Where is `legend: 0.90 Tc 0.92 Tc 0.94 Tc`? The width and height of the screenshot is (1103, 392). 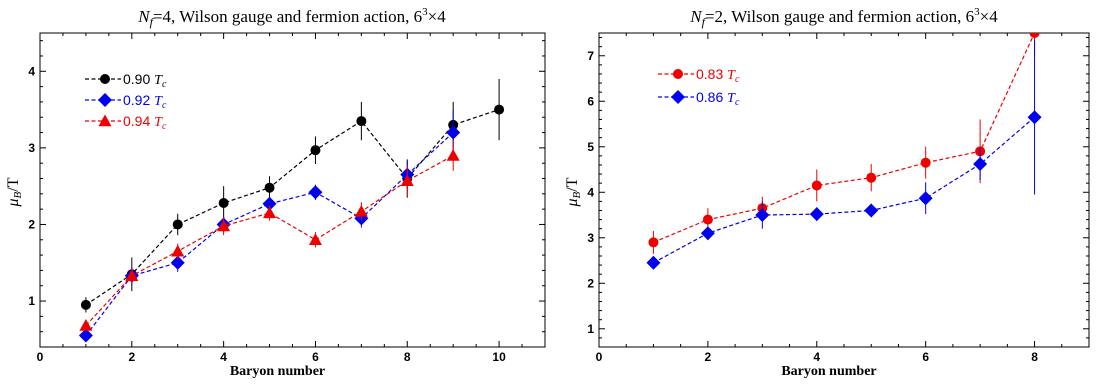 legend: 0.90 Tc 0.92 Tc 0.94 Tc is located at coordinates (126, 101).